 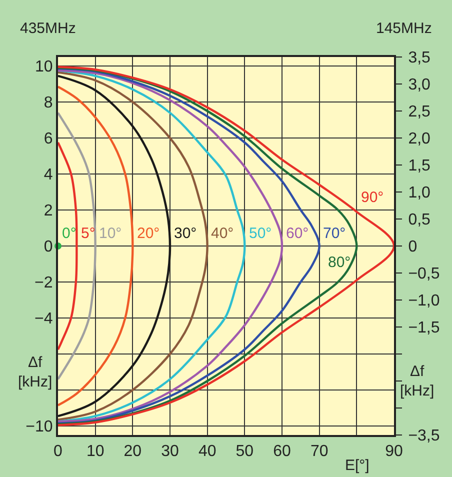 I want to click on y2-tick-label: 2,0, so click(x=419, y=139).